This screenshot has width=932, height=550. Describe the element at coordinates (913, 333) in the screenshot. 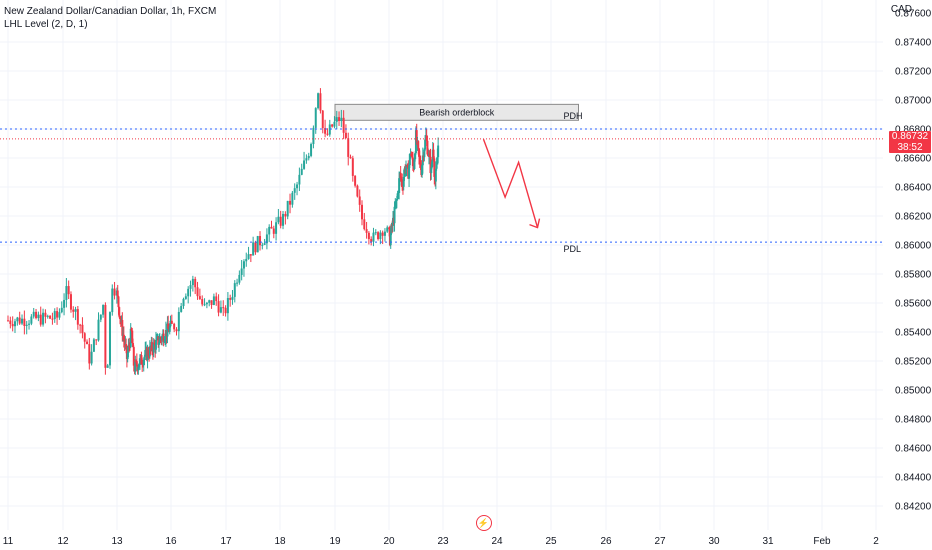

I see `price-tick-label: 0.85400` at that location.